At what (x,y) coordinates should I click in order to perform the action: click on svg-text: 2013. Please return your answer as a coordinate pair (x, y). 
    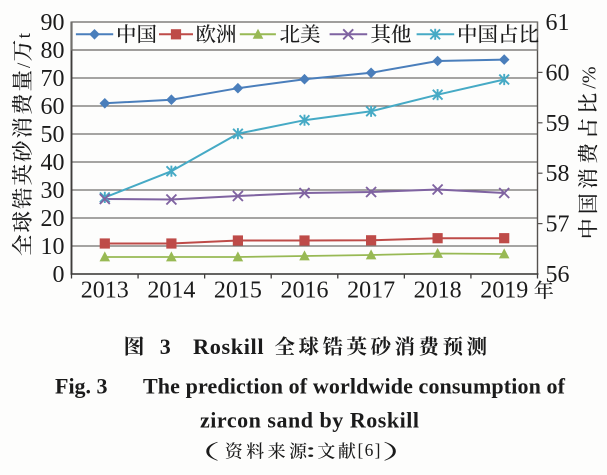
    Looking at the image, I should click on (105, 291).